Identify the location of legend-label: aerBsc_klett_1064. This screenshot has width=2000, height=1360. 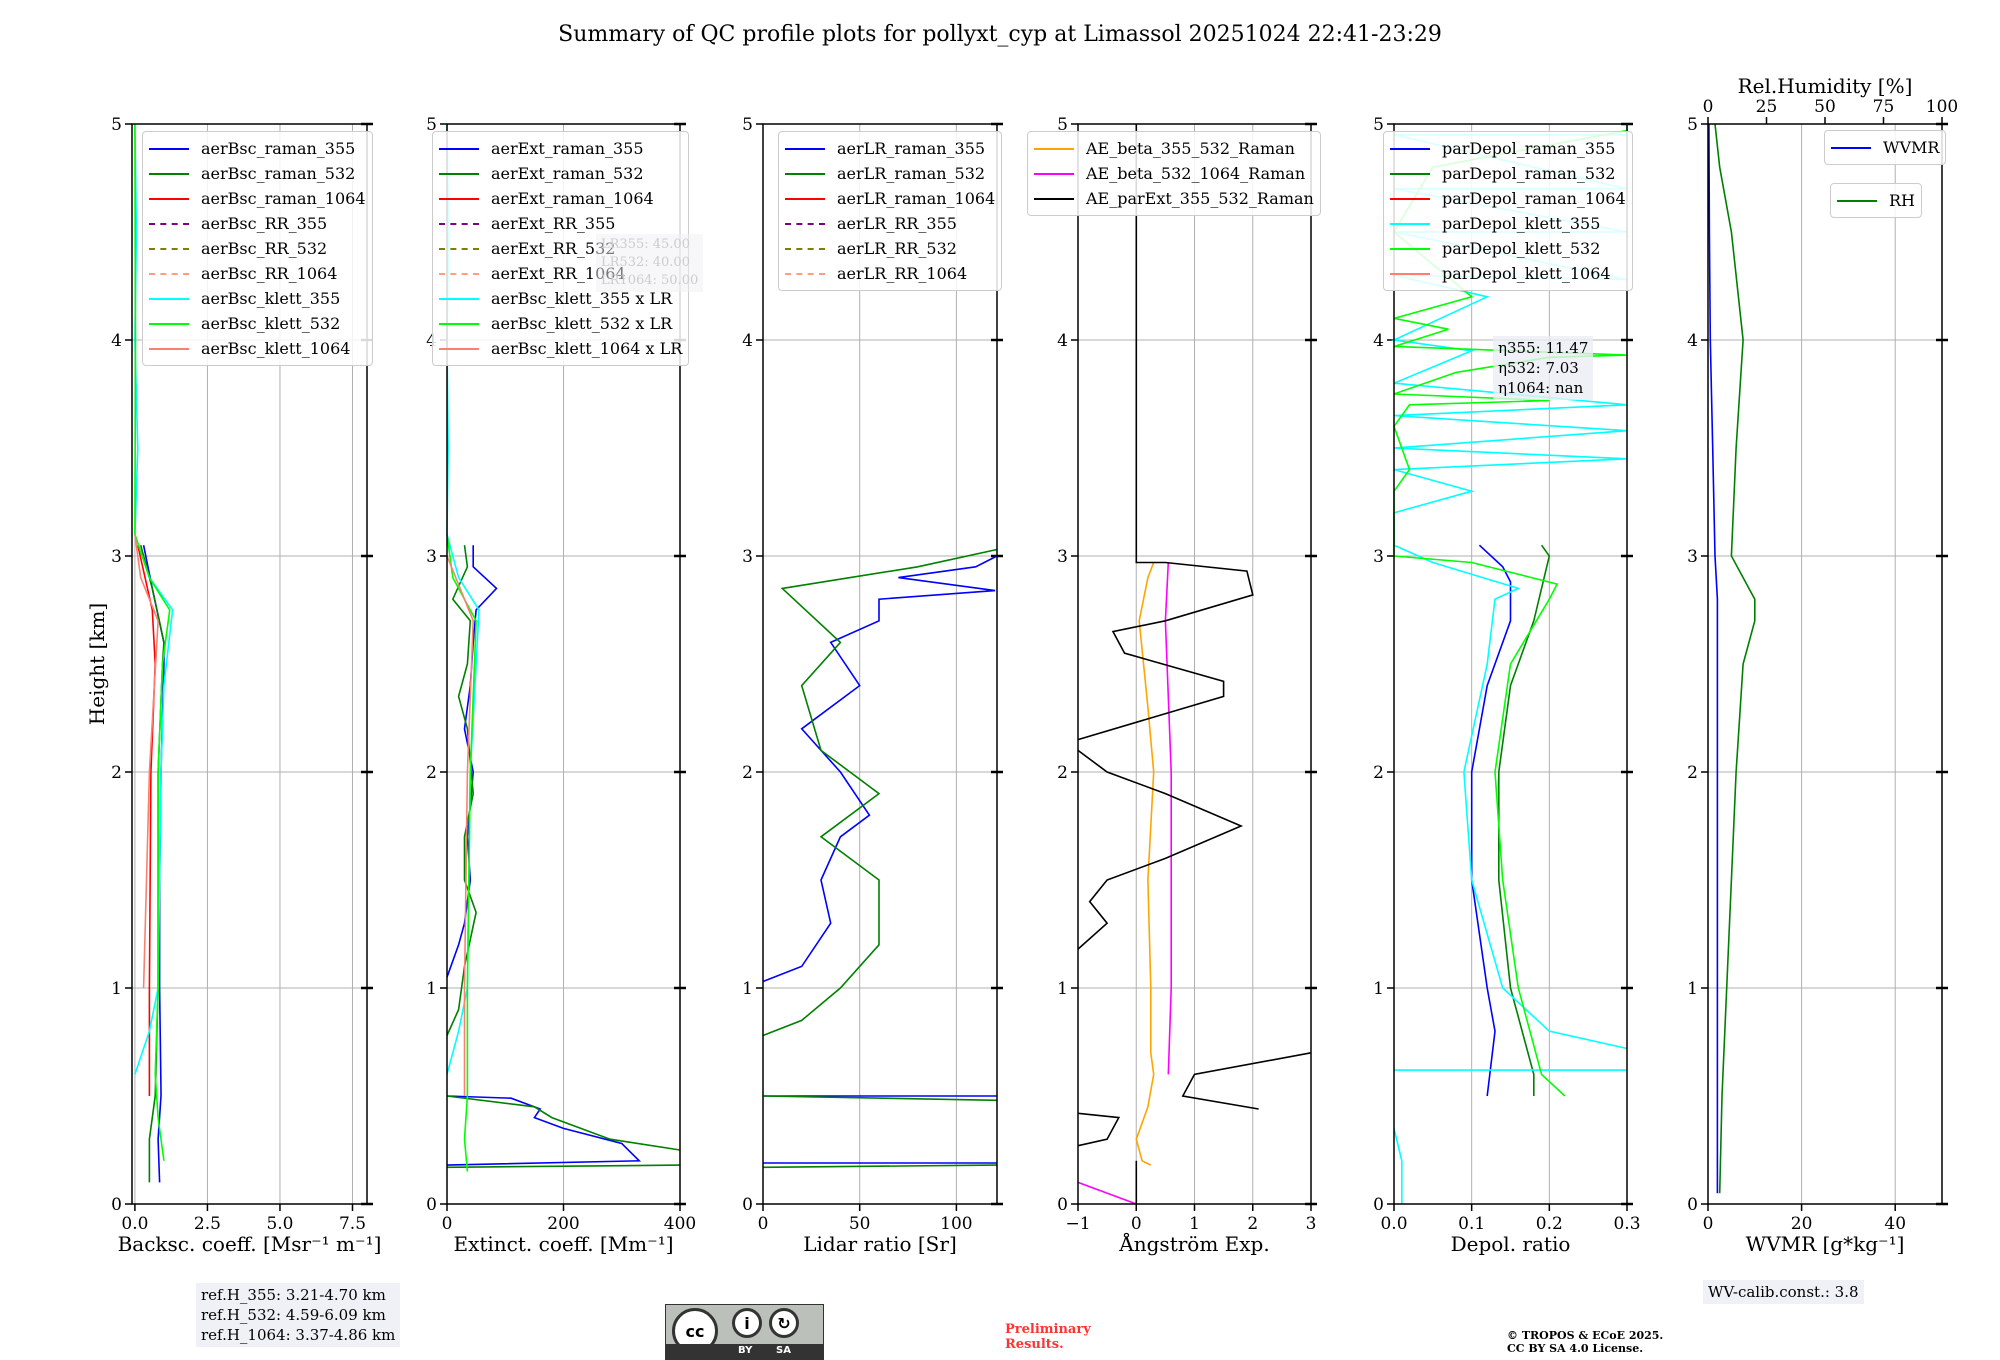
(276, 348).